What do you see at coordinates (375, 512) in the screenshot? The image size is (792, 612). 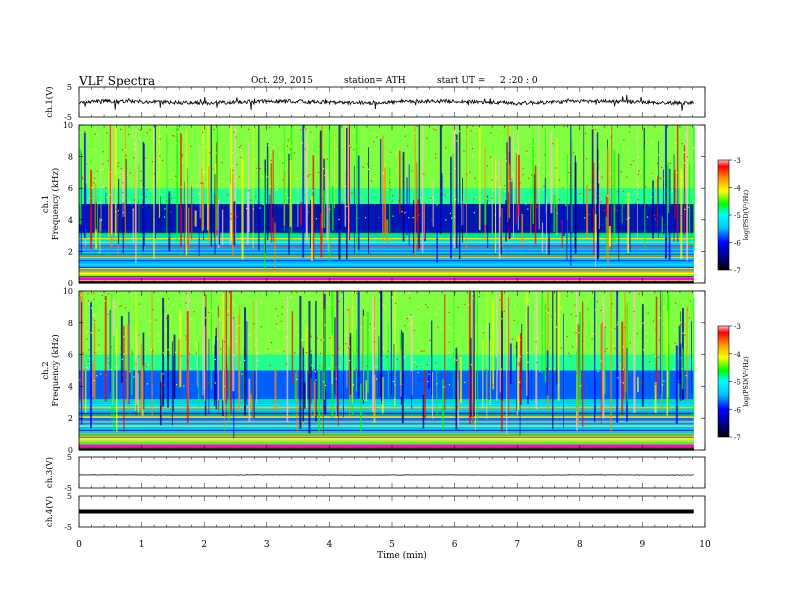 I see `panel-5: ch.4(V) 5 -5` at bounding box center [375, 512].